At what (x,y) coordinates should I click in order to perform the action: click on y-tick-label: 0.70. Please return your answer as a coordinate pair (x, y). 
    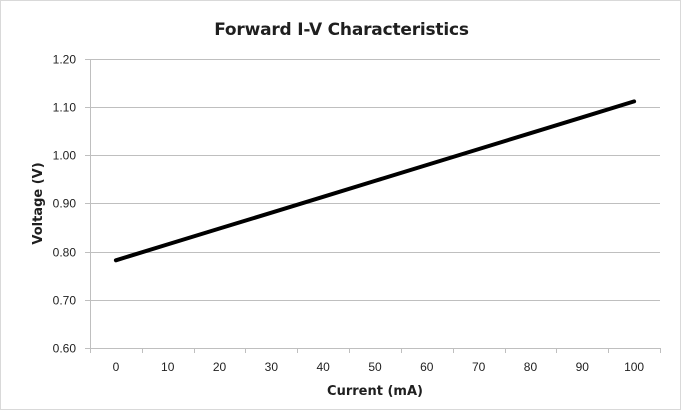
    Looking at the image, I should click on (65, 301).